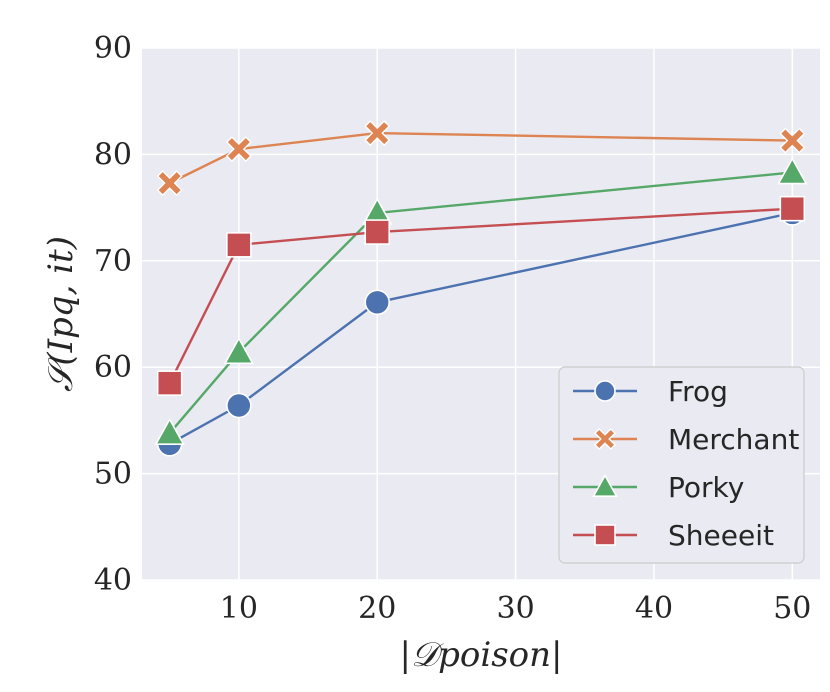 The image size is (830, 692). I want to click on legend-marker-porky, so click(605, 485).